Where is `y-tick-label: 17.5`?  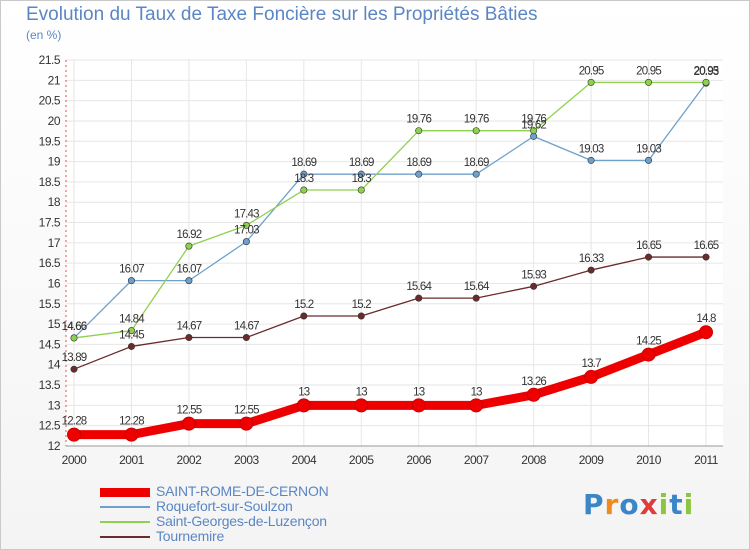
y-tick-label: 17.5 is located at coordinates (50, 223).